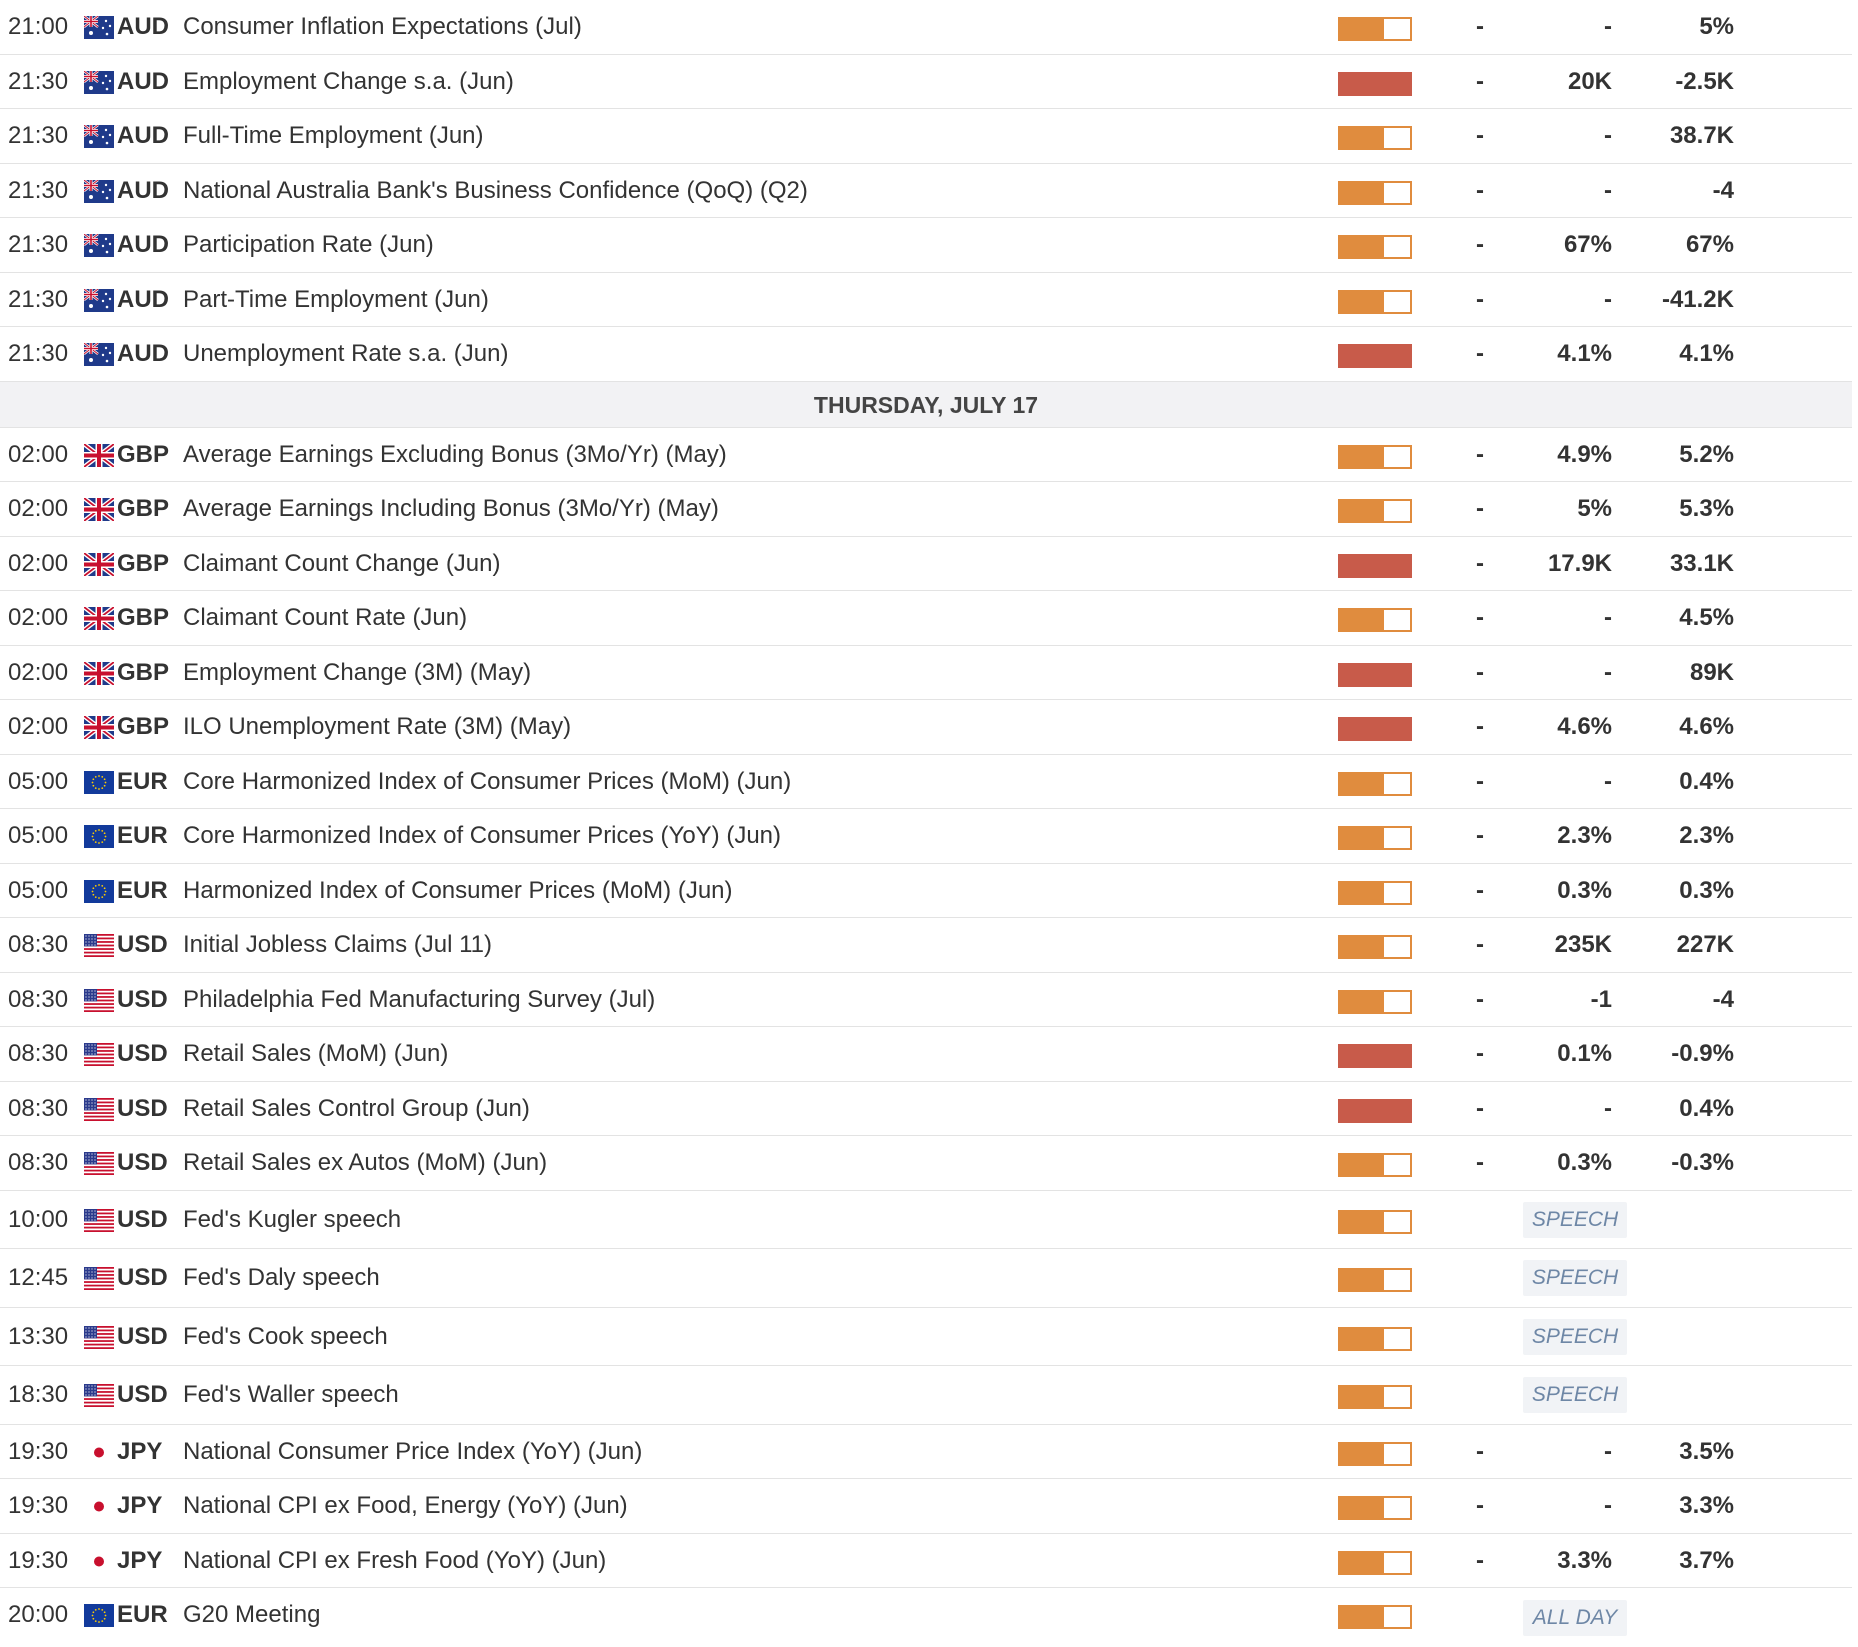 The width and height of the screenshot is (1858, 1647). What do you see at coordinates (1723, 1000) in the screenshot?
I see `previous-value: -4` at bounding box center [1723, 1000].